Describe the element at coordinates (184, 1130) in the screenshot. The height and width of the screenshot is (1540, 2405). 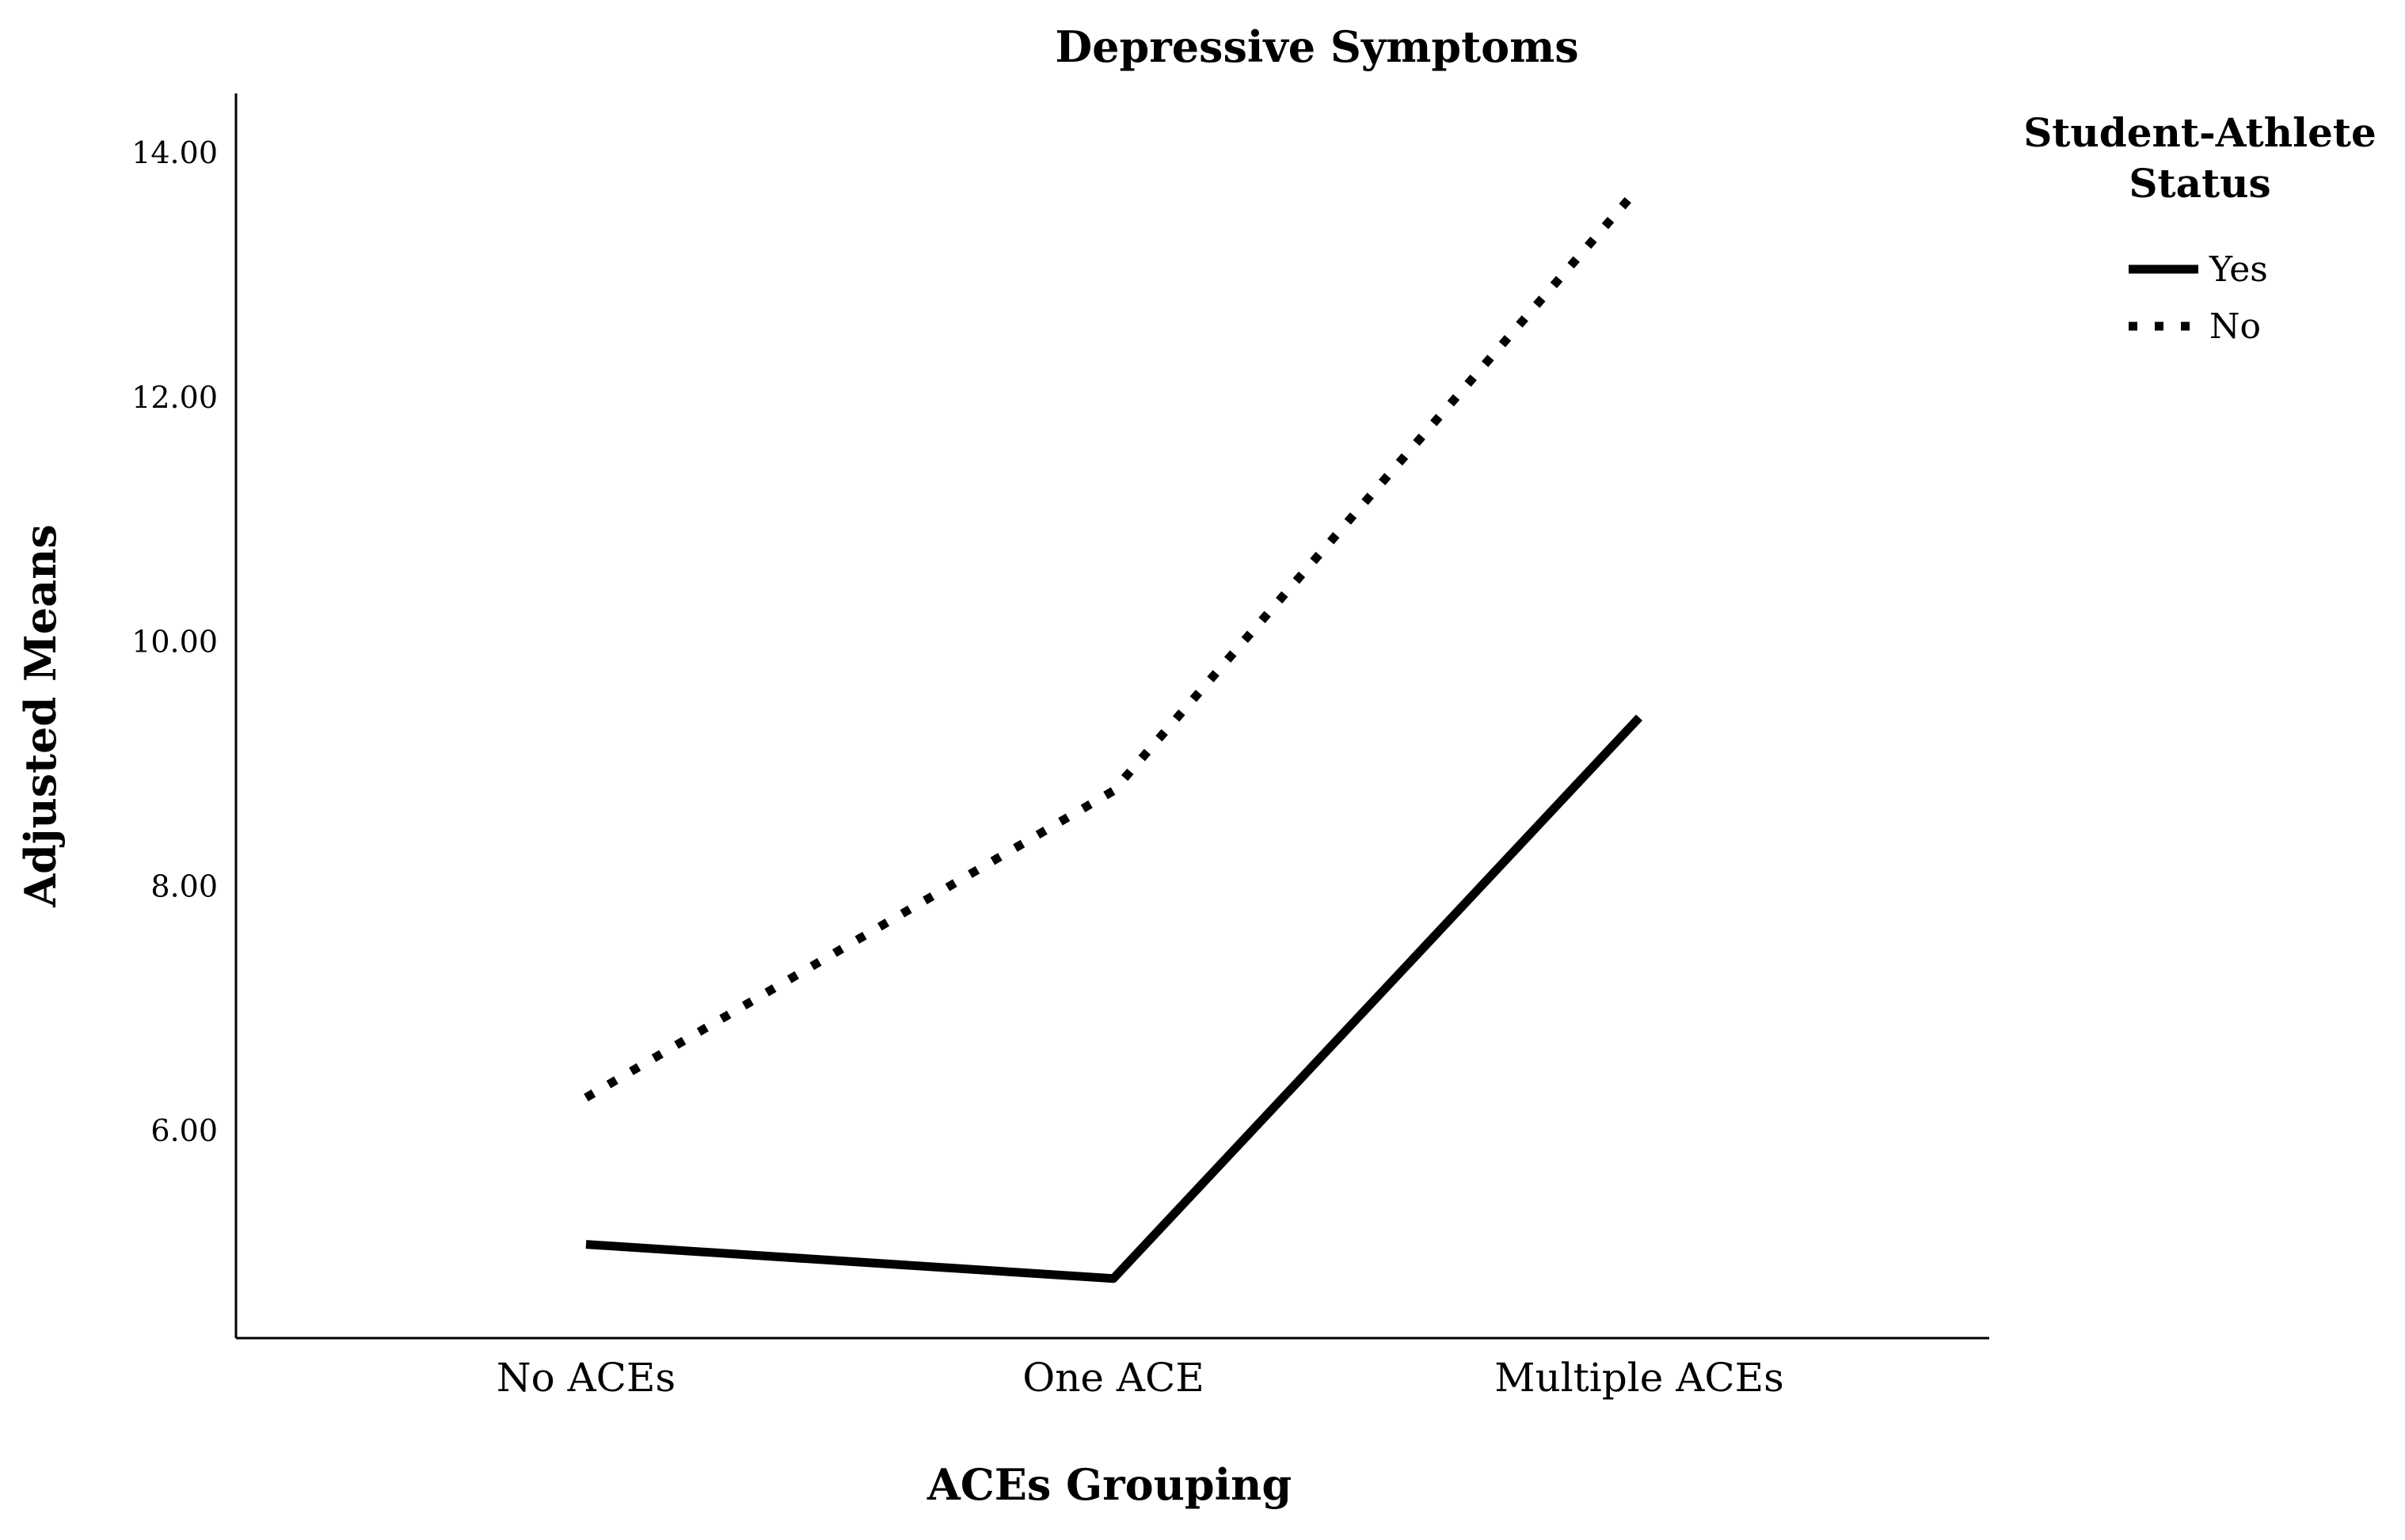
I see `y-tick-label: 6.00` at that location.